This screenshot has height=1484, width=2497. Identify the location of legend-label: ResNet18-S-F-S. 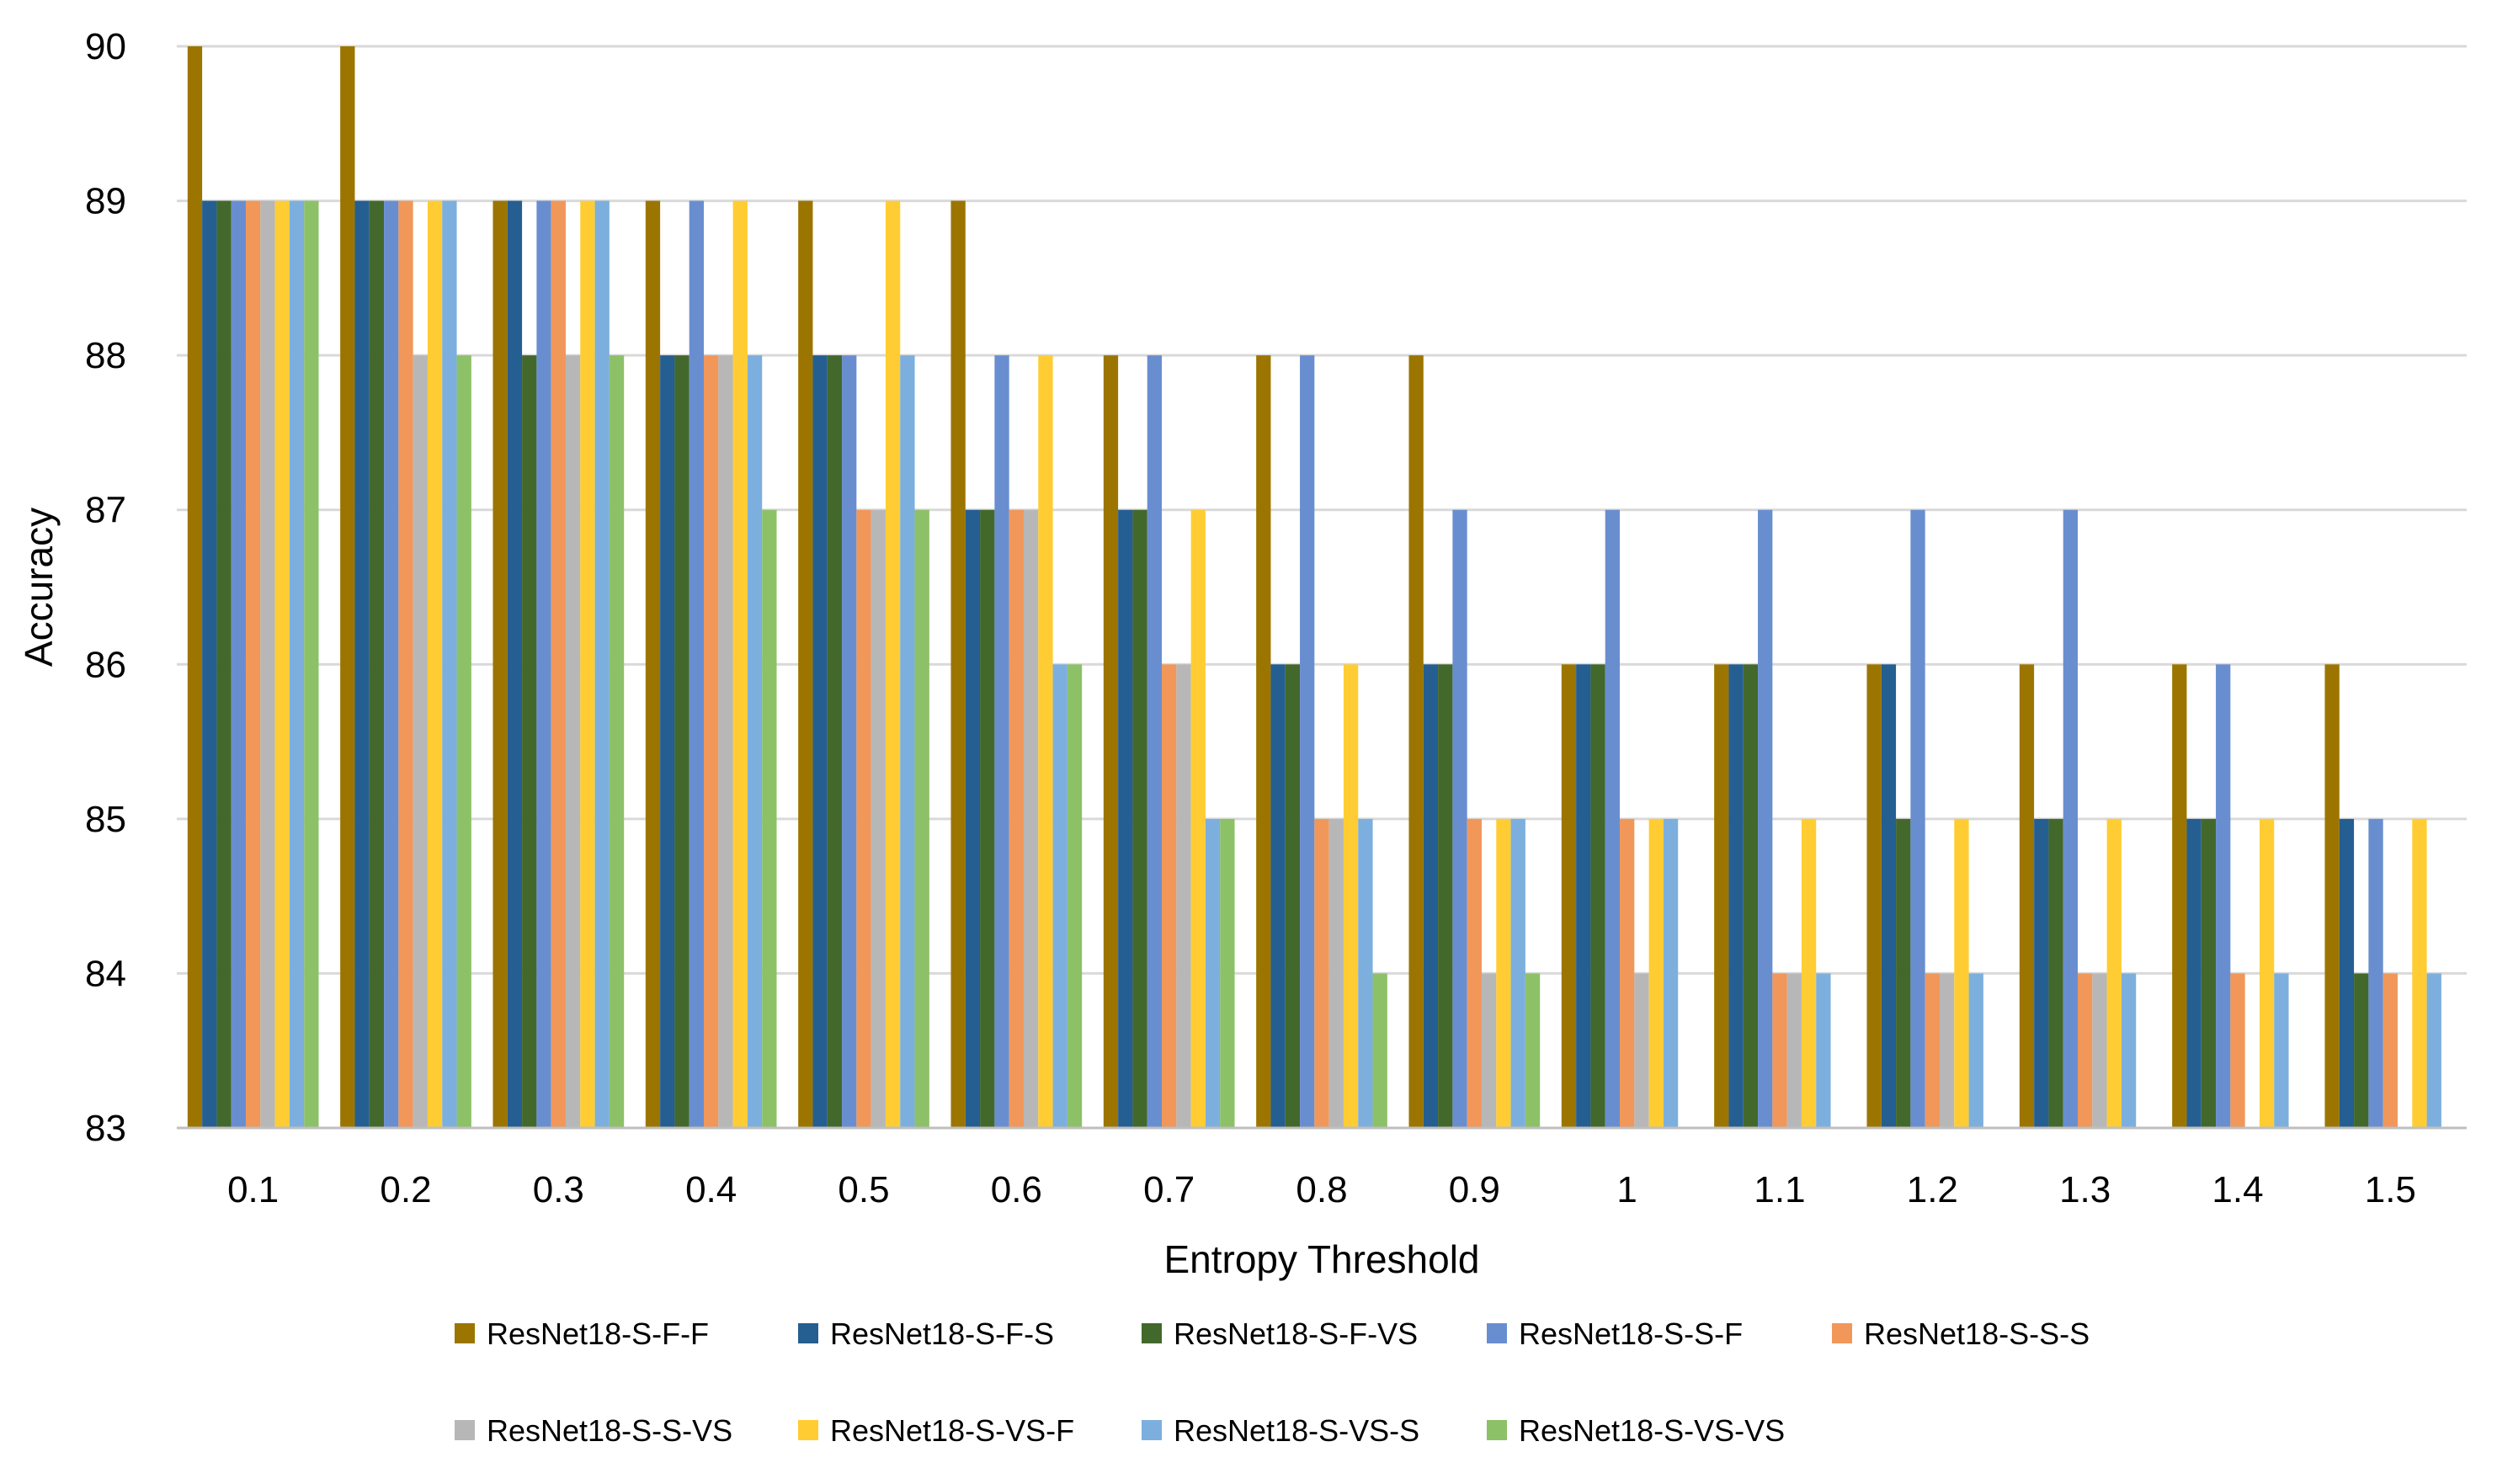
(942, 1333).